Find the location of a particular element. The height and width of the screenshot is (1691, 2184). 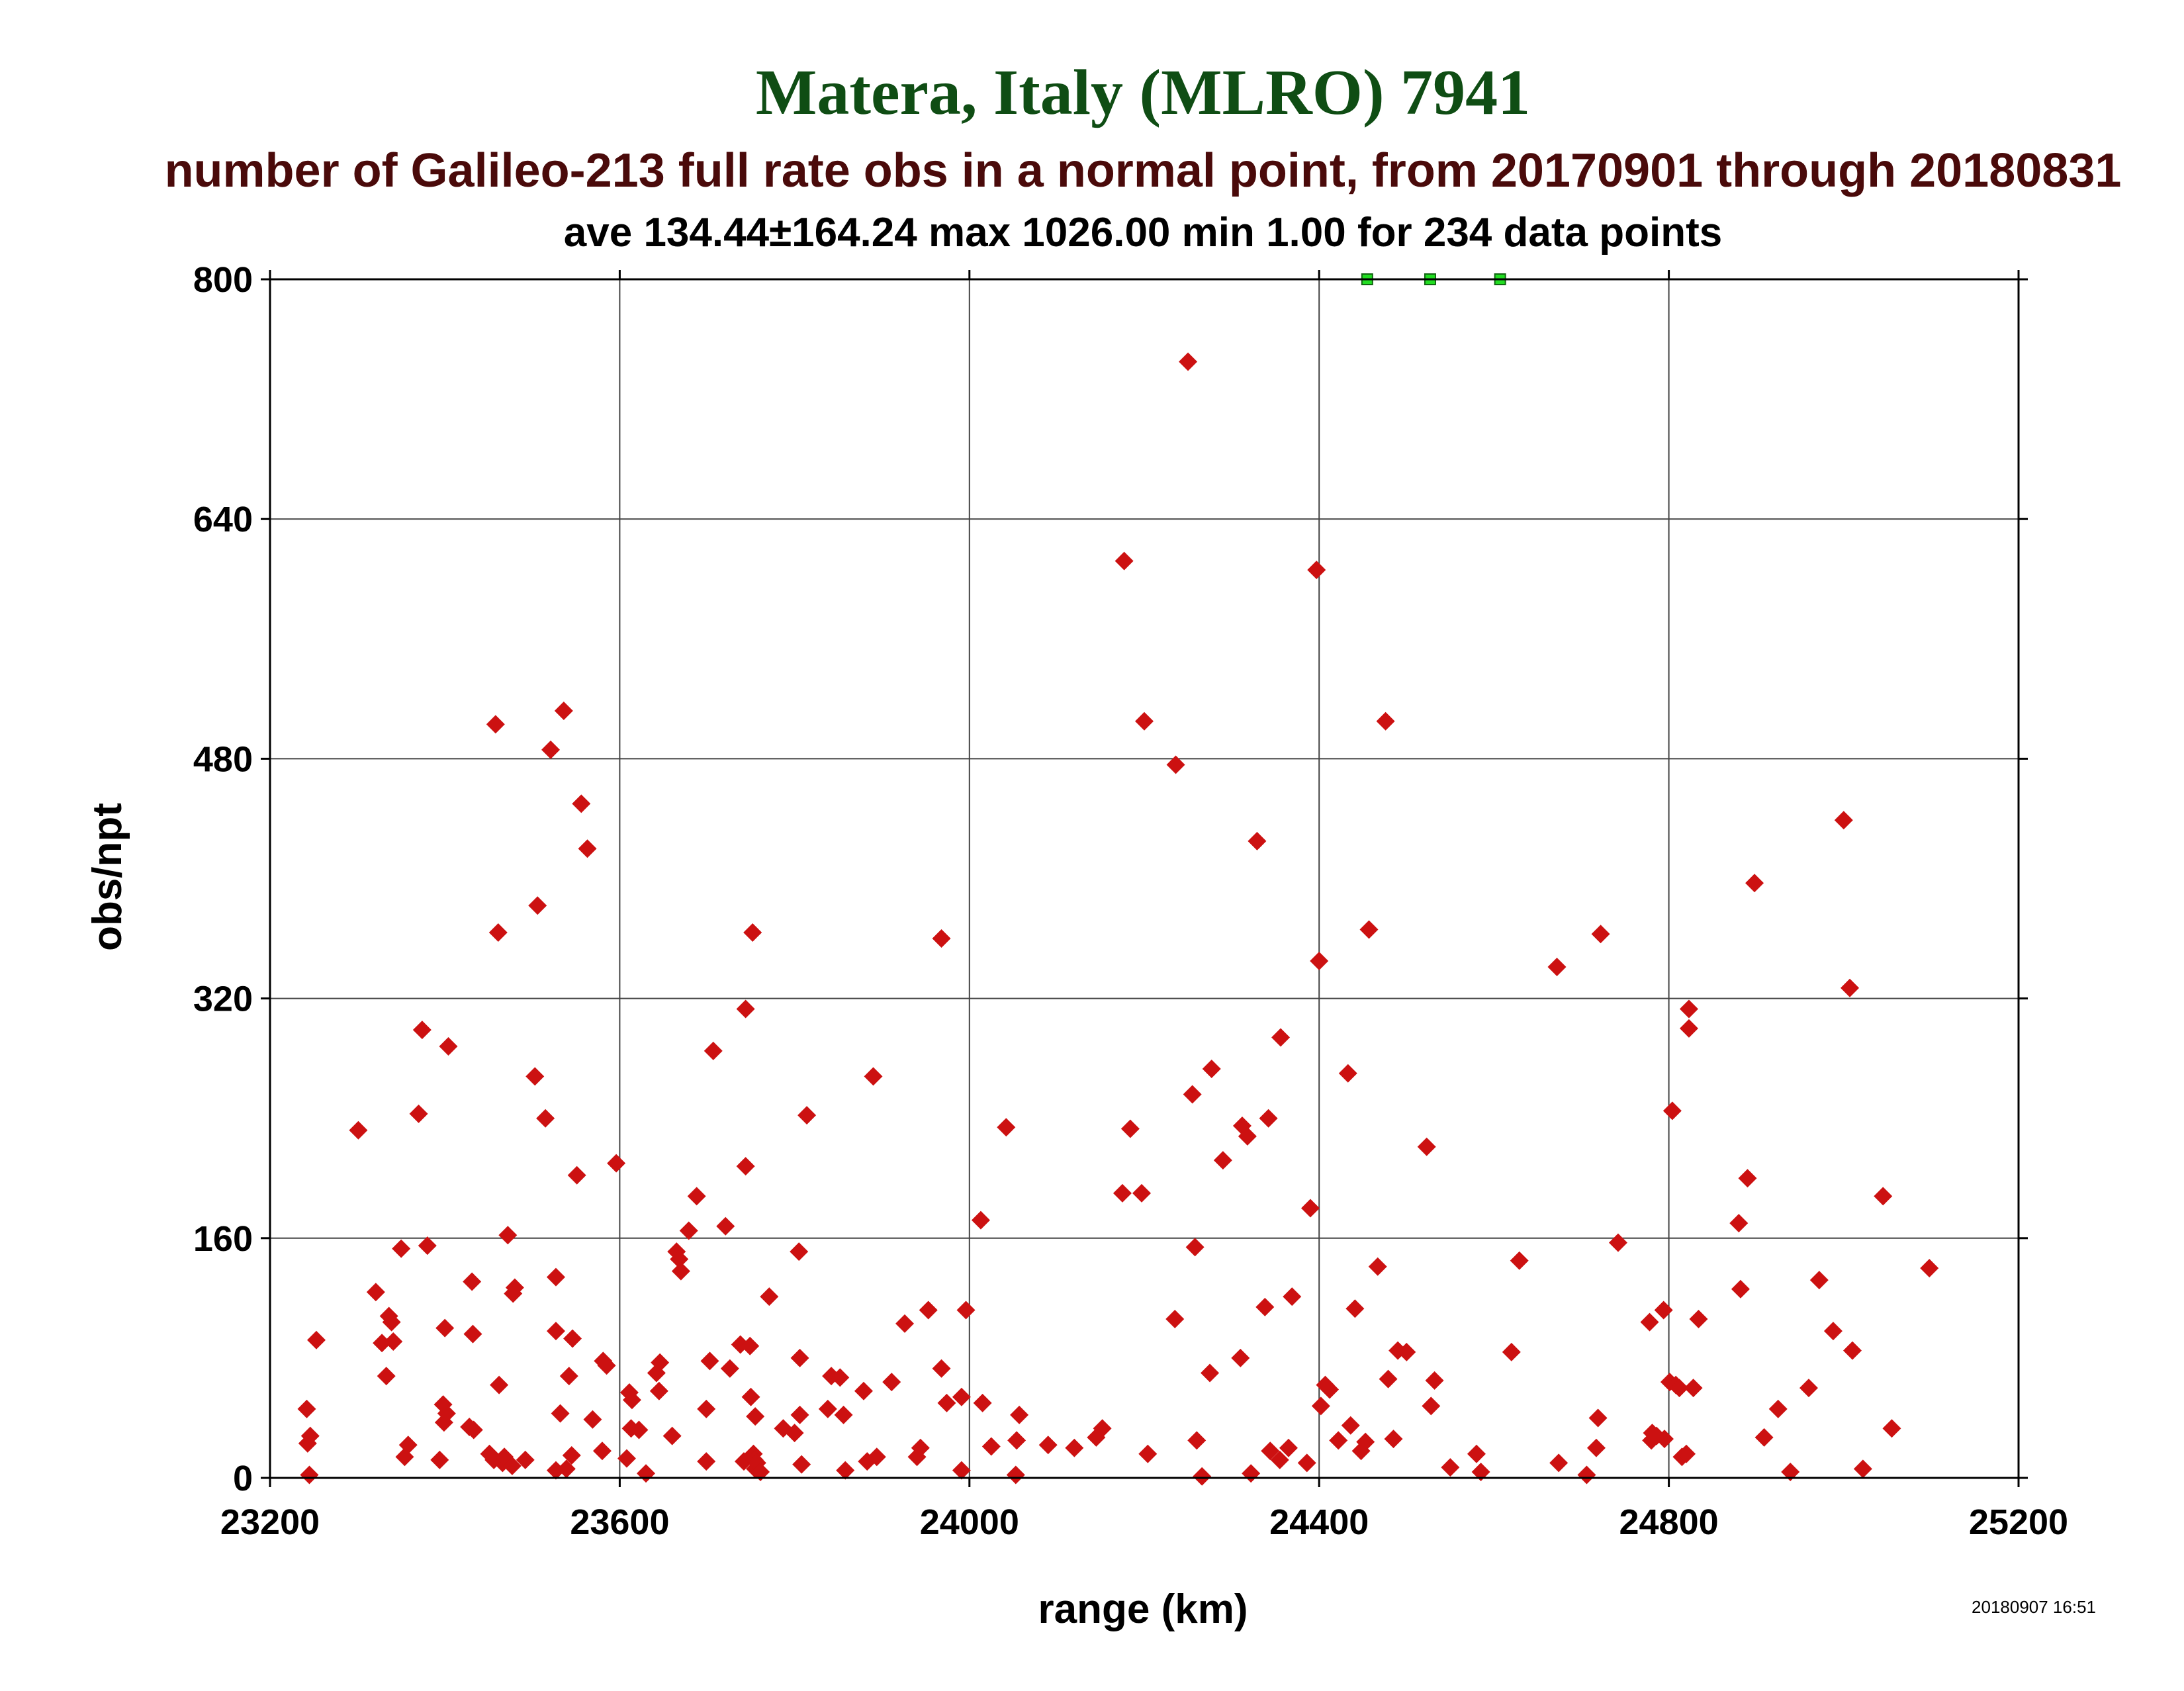

y-tick-label: 0 is located at coordinates (243, 1478).